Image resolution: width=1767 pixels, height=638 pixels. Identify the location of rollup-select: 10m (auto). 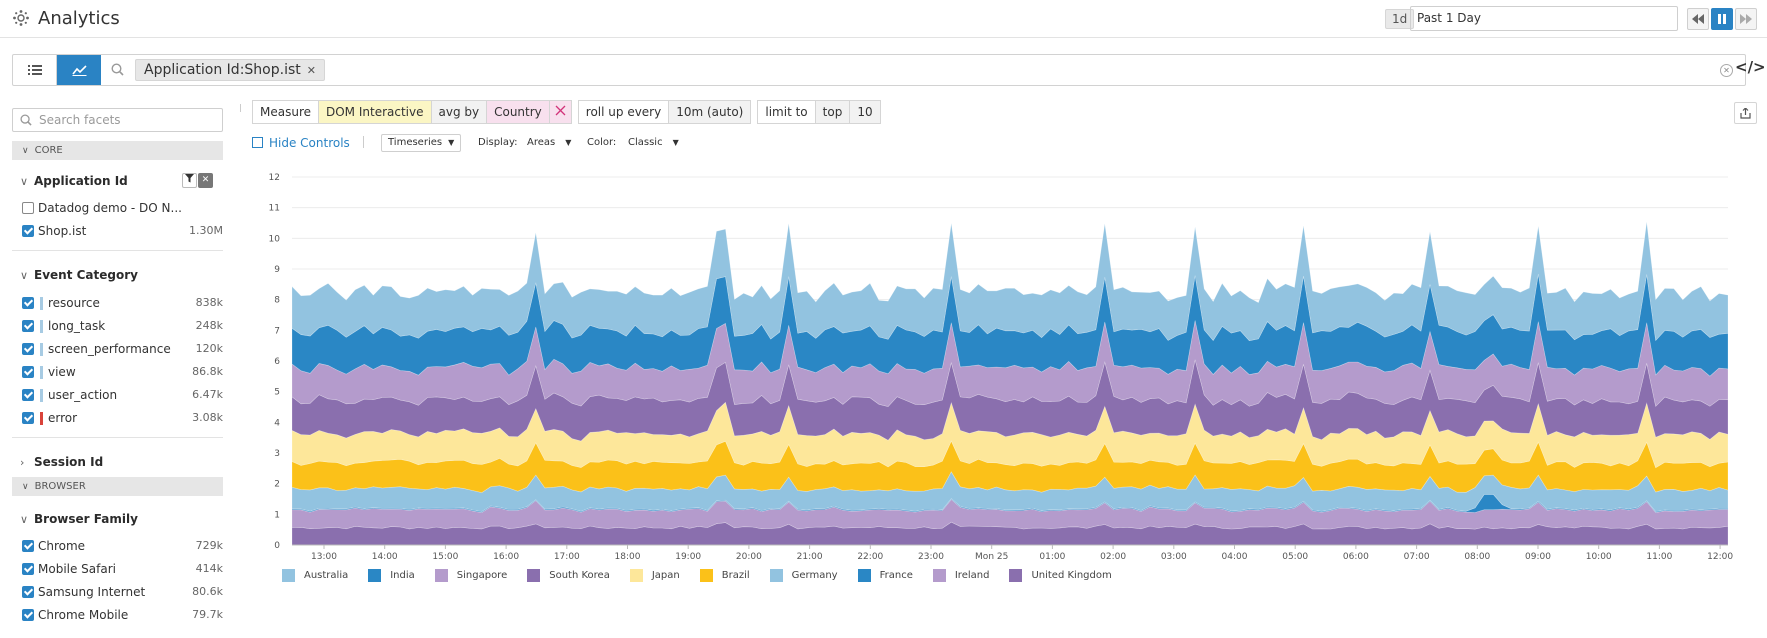
(710, 112).